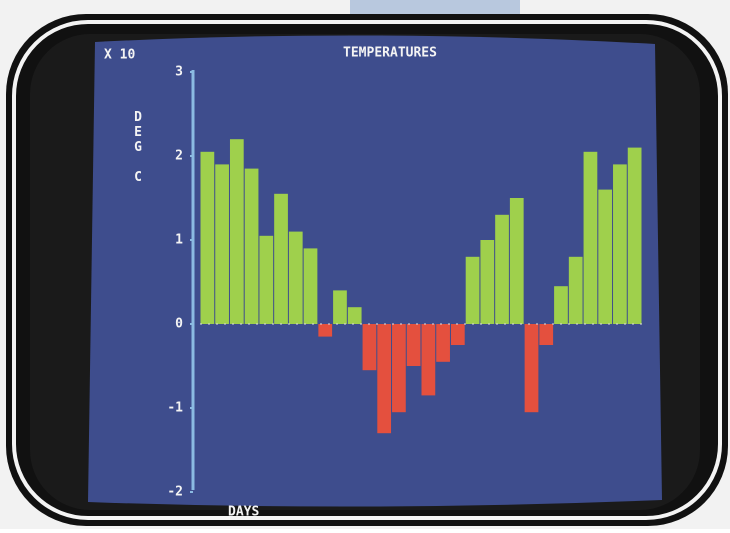 Image resolution: width=730 pixels, height=533 pixels. What do you see at coordinates (390, 53) in the screenshot?
I see `chart-title: TEMPERATURES` at bounding box center [390, 53].